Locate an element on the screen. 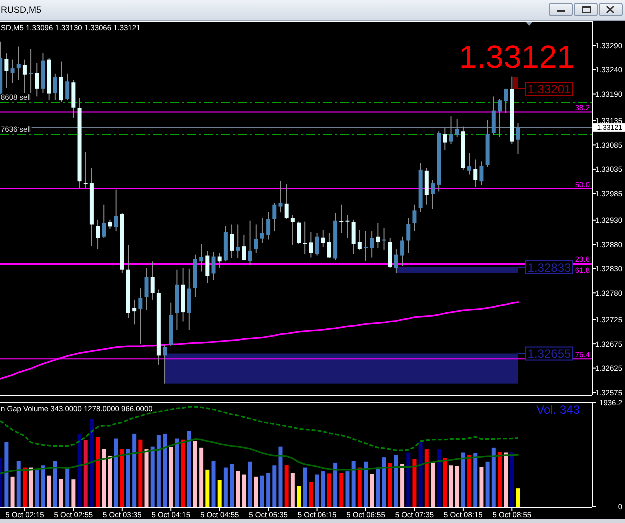 The height and width of the screenshot is (523, 625). annotation: 1.33121 is located at coordinates (517, 57).